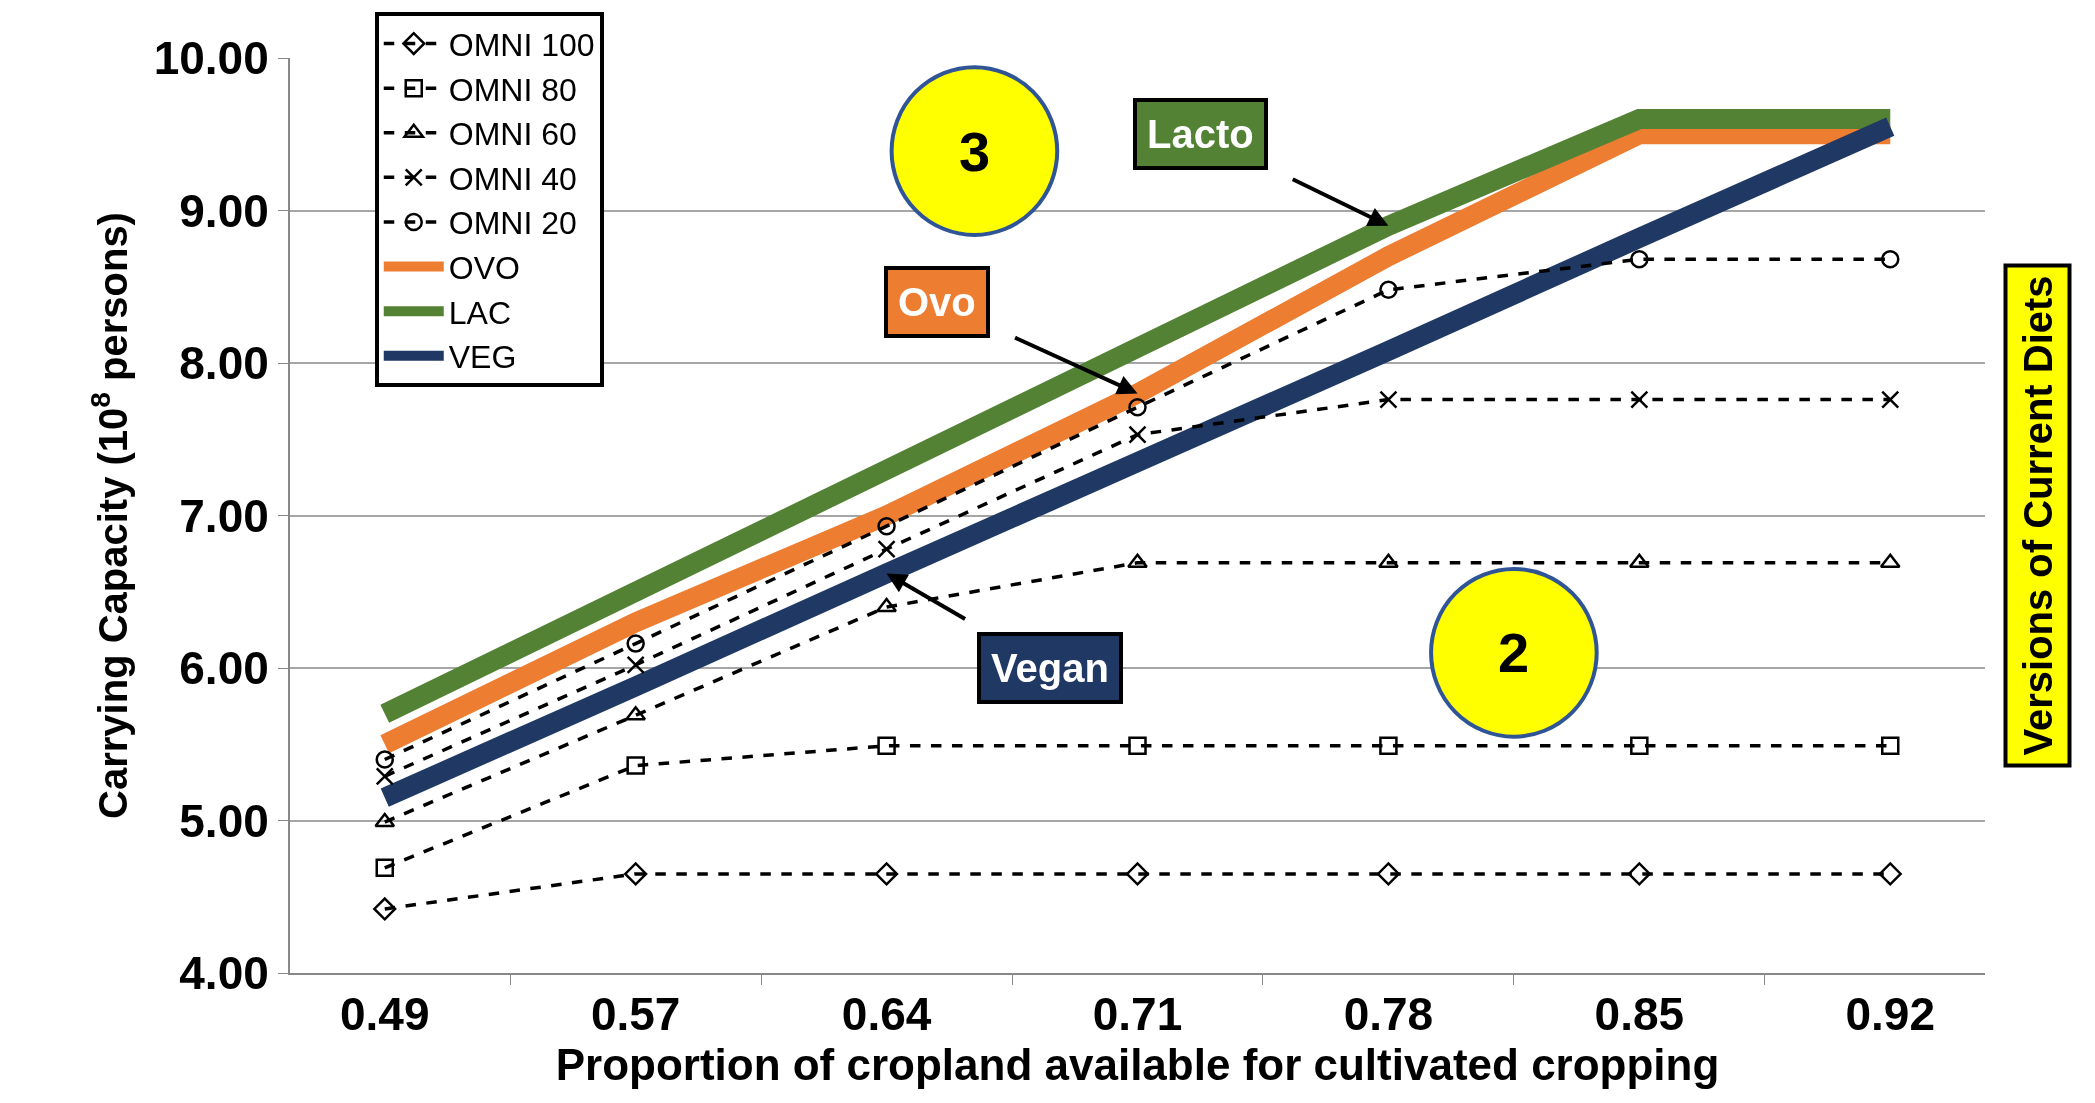 The image size is (2095, 1103). What do you see at coordinates (224, 515) in the screenshot?
I see `y-tick-label: 7.00` at bounding box center [224, 515].